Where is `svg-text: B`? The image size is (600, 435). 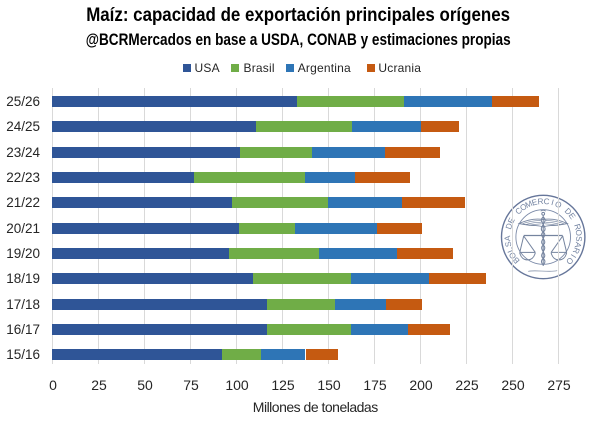 svg-text: B is located at coordinates (516, 260).